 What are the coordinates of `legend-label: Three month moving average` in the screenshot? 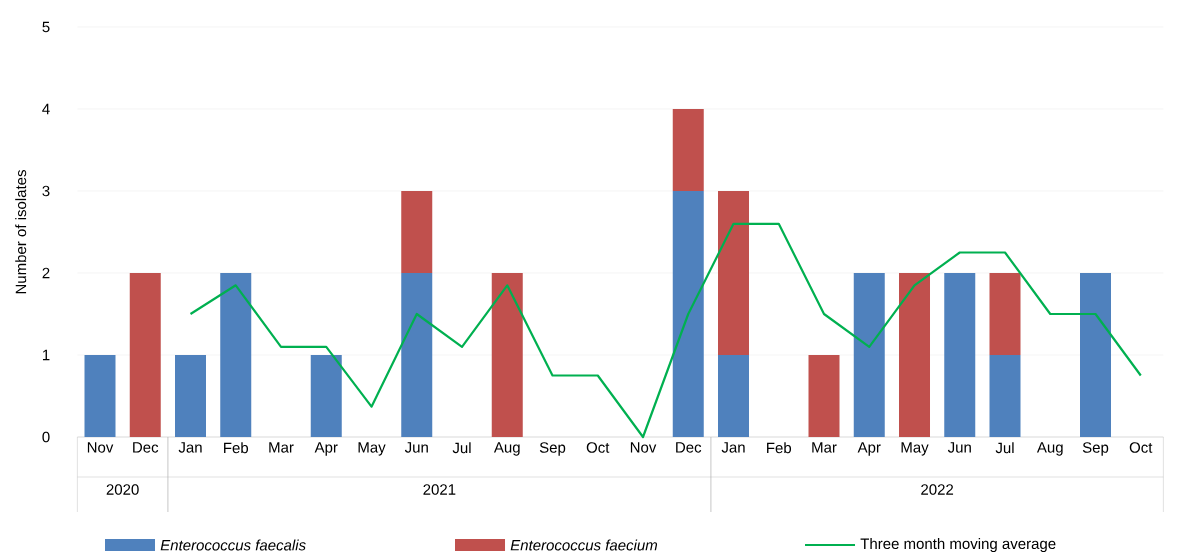 It's located at (958, 545).